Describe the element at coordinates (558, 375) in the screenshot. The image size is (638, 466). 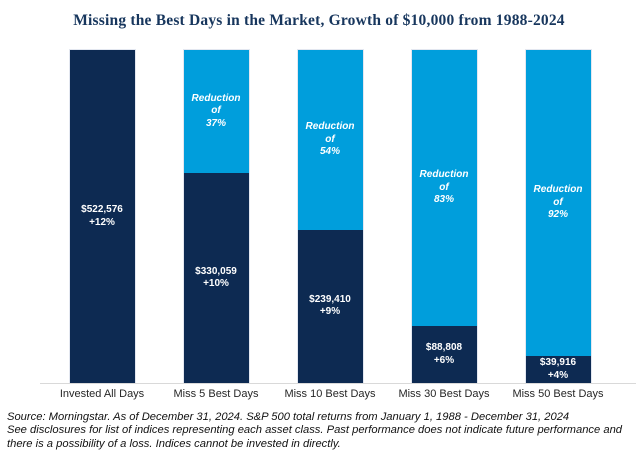
I see `annualized-return: +4%` at that location.